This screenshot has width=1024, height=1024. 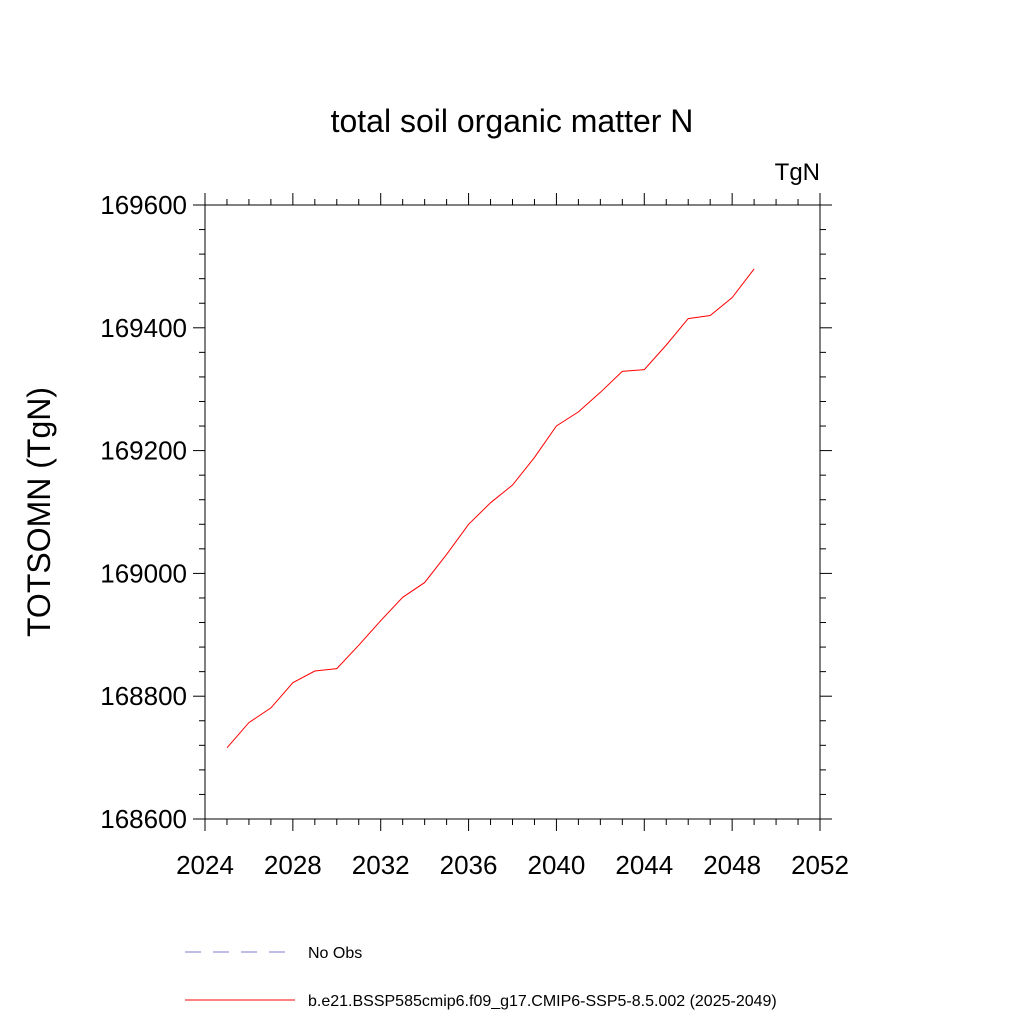 I want to click on x-tick-label: 2052, so click(x=820, y=865).